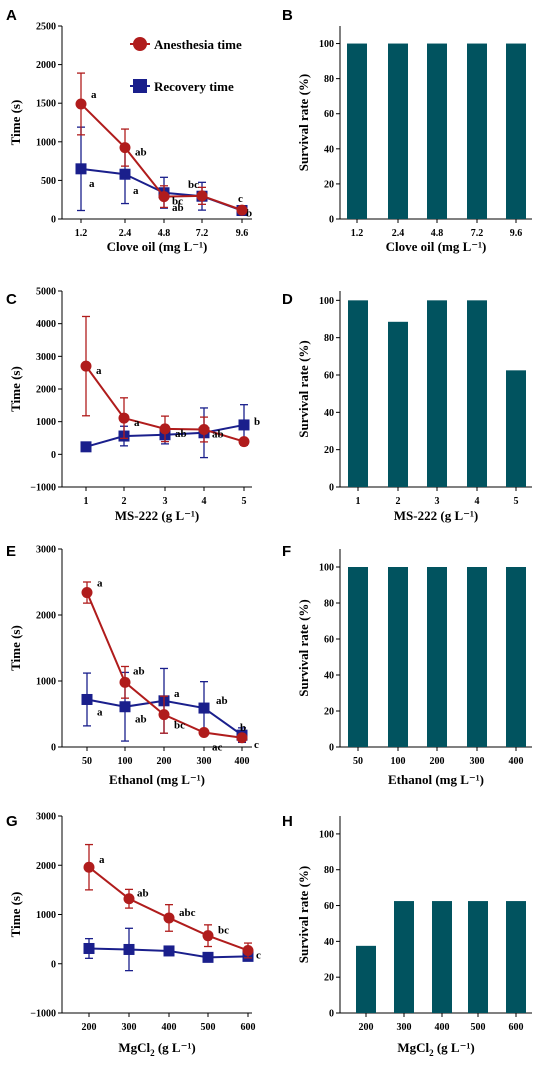 The height and width of the screenshot is (1065, 550). I want to click on x-tick-label: 2.4, so click(125, 233).